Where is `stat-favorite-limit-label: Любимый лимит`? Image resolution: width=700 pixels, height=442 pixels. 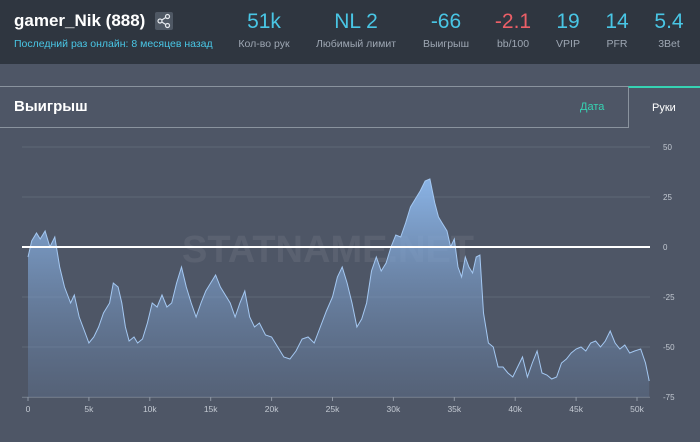
stat-favorite-limit-label: Любимый лимит is located at coordinates (356, 44).